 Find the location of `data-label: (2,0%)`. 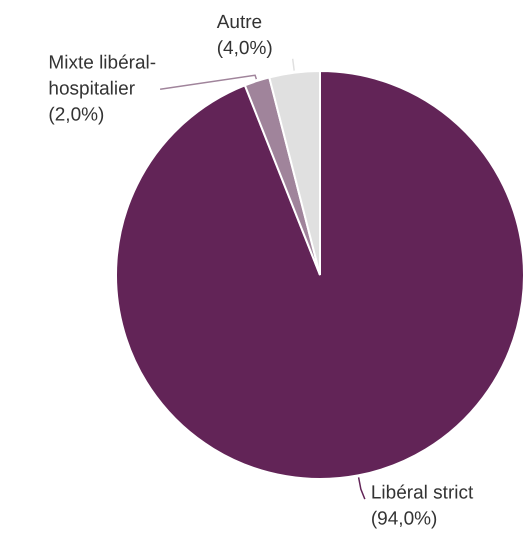

data-label: (2,0%) is located at coordinates (76, 115).